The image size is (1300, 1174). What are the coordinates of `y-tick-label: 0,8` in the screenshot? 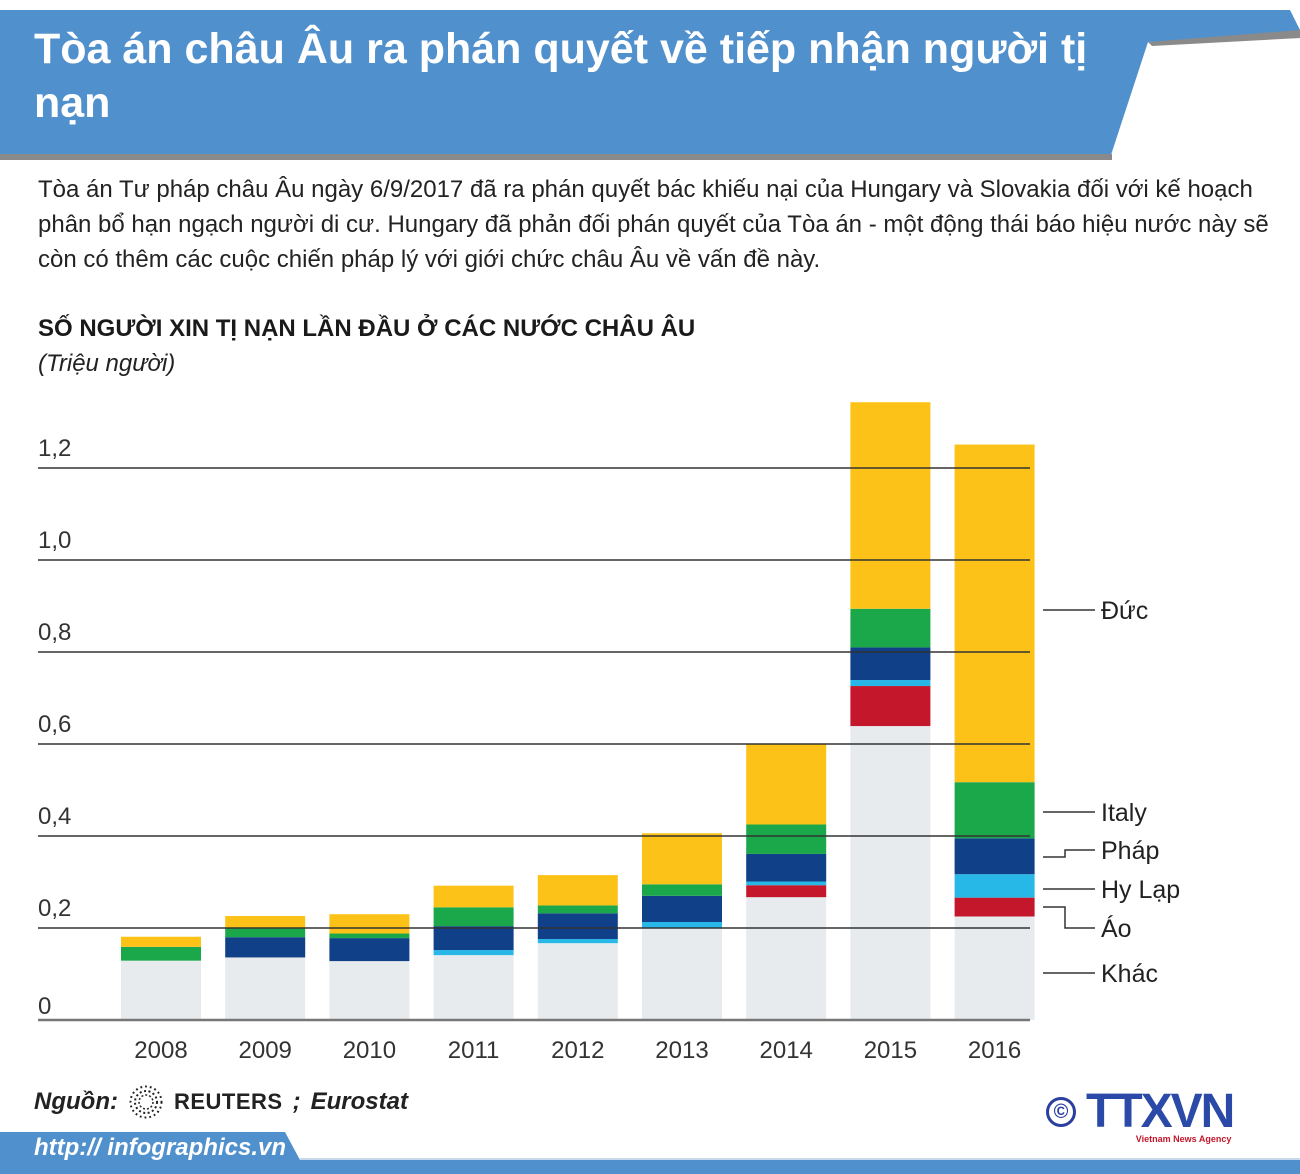 It's located at (54, 632).